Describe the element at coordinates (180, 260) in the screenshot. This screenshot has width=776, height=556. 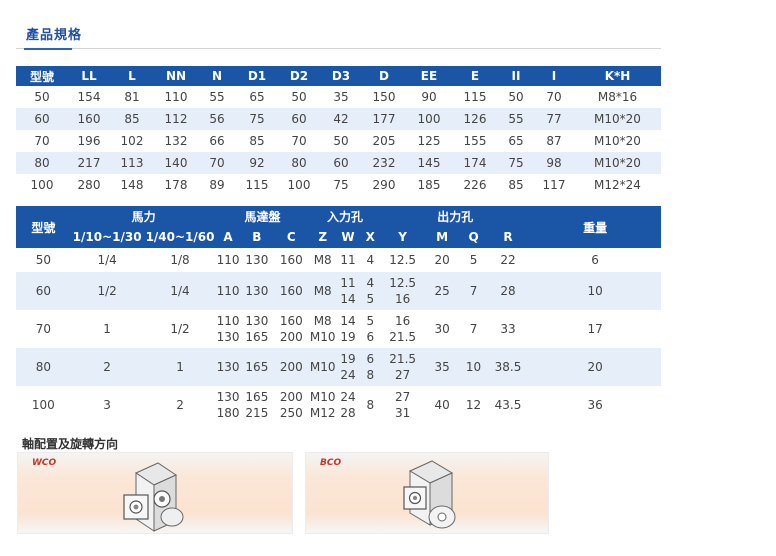
I see `table-cell: 1/8` at that location.